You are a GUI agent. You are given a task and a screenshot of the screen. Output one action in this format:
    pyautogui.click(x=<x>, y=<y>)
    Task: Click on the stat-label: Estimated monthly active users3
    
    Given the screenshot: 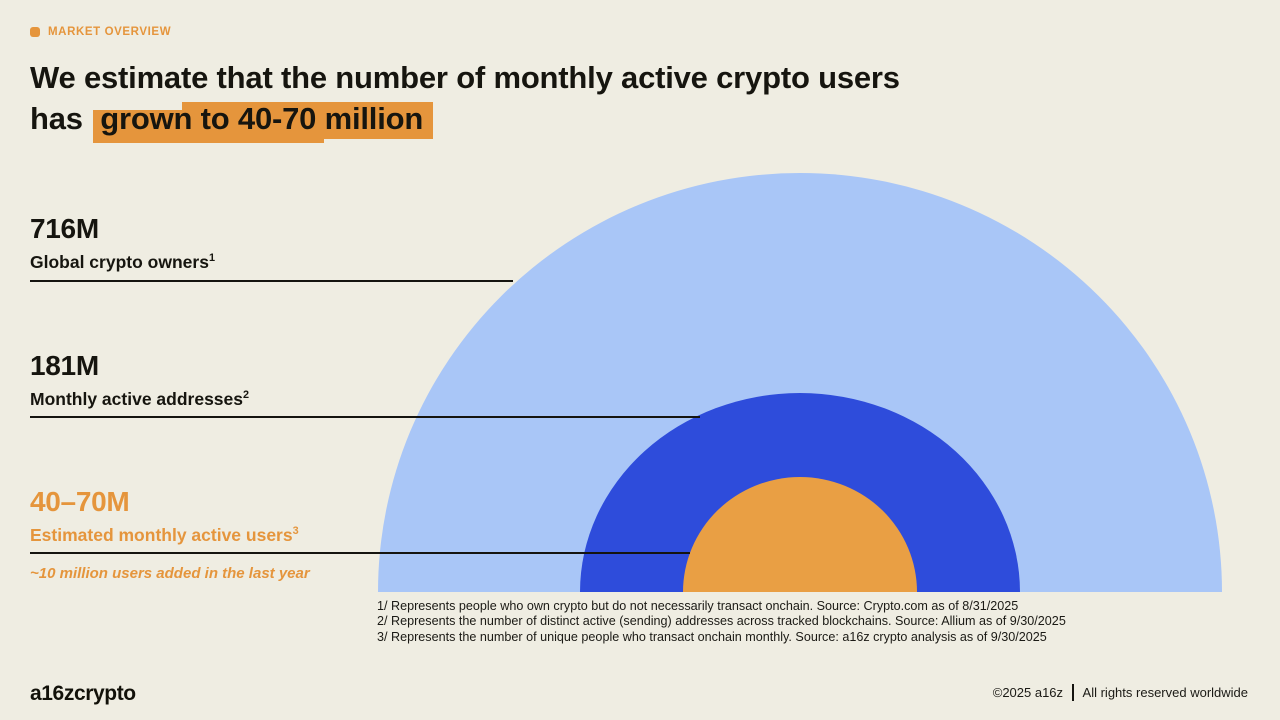 What is the action you would take?
    pyautogui.click(x=164, y=534)
    